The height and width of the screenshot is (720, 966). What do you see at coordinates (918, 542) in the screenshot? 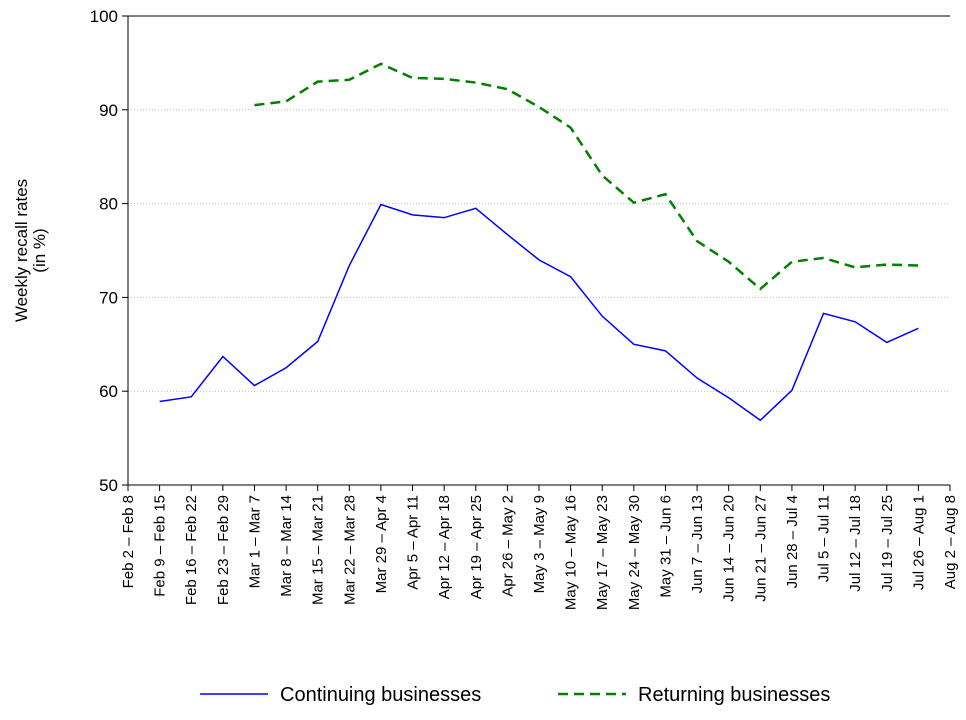
I see `x-tick-label: Jul 26 – Aug 1` at bounding box center [918, 542].